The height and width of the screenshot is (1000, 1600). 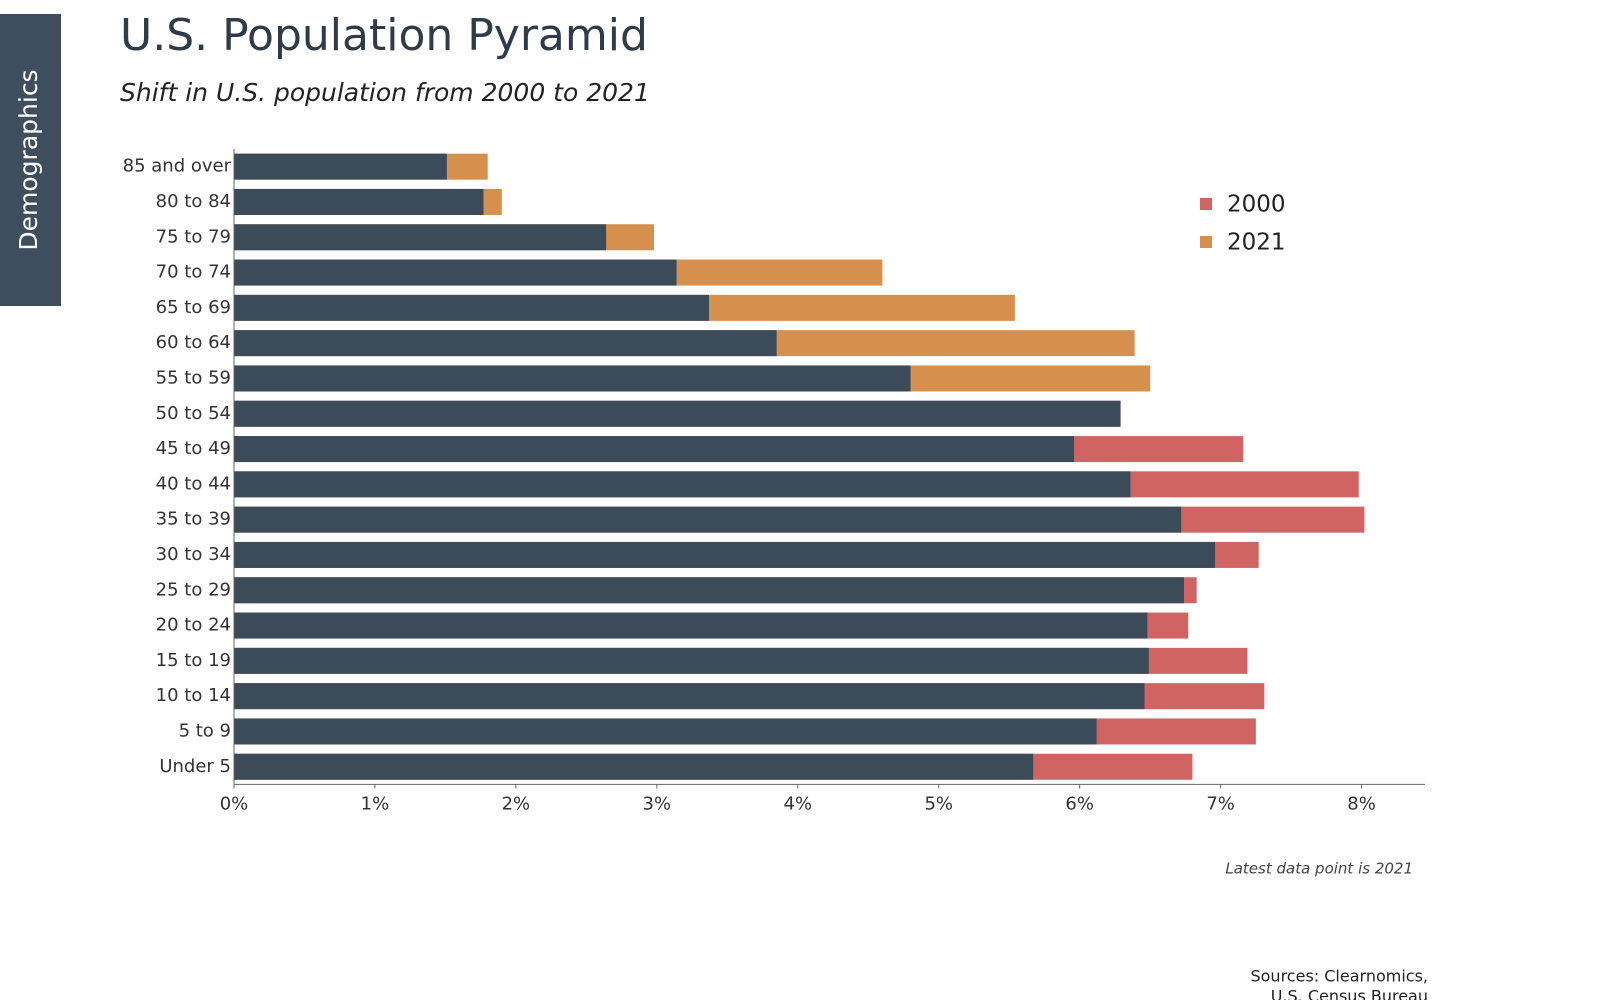 I want to click on y-tick-label: Under 5, so click(x=195, y=766).